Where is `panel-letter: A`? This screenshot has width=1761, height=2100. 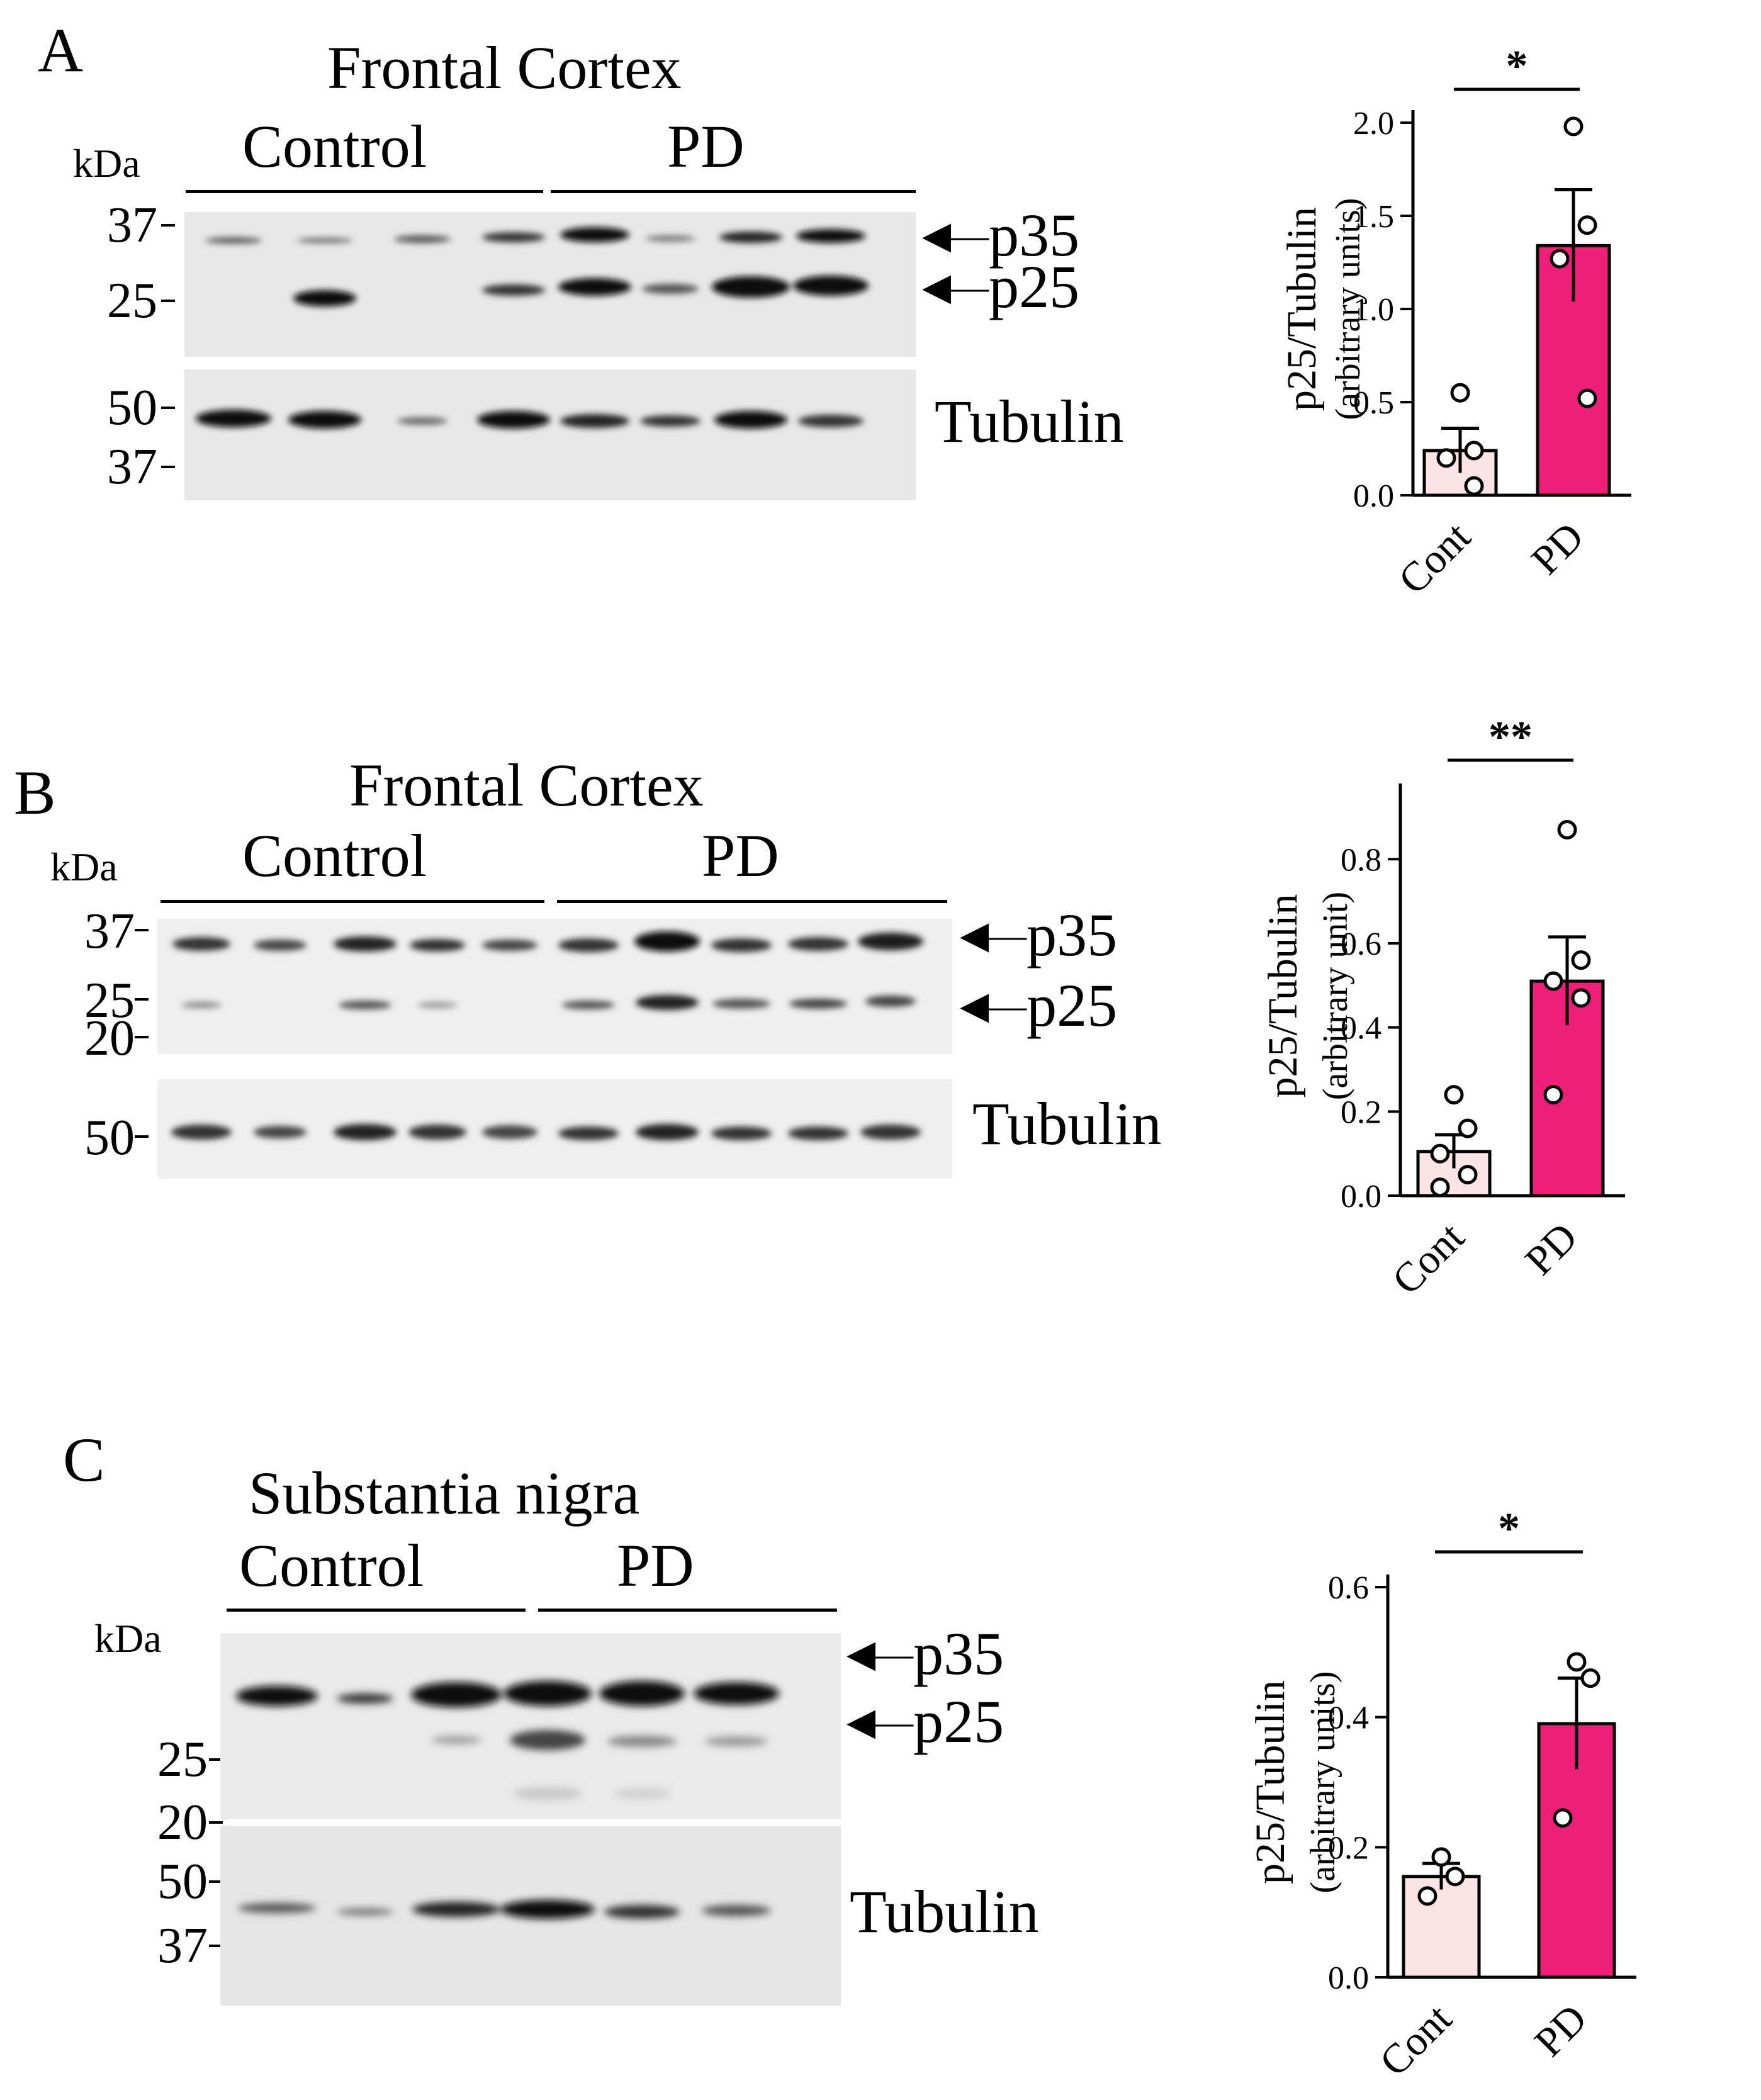
panel-letter: A is located at coordinates (61, 50).